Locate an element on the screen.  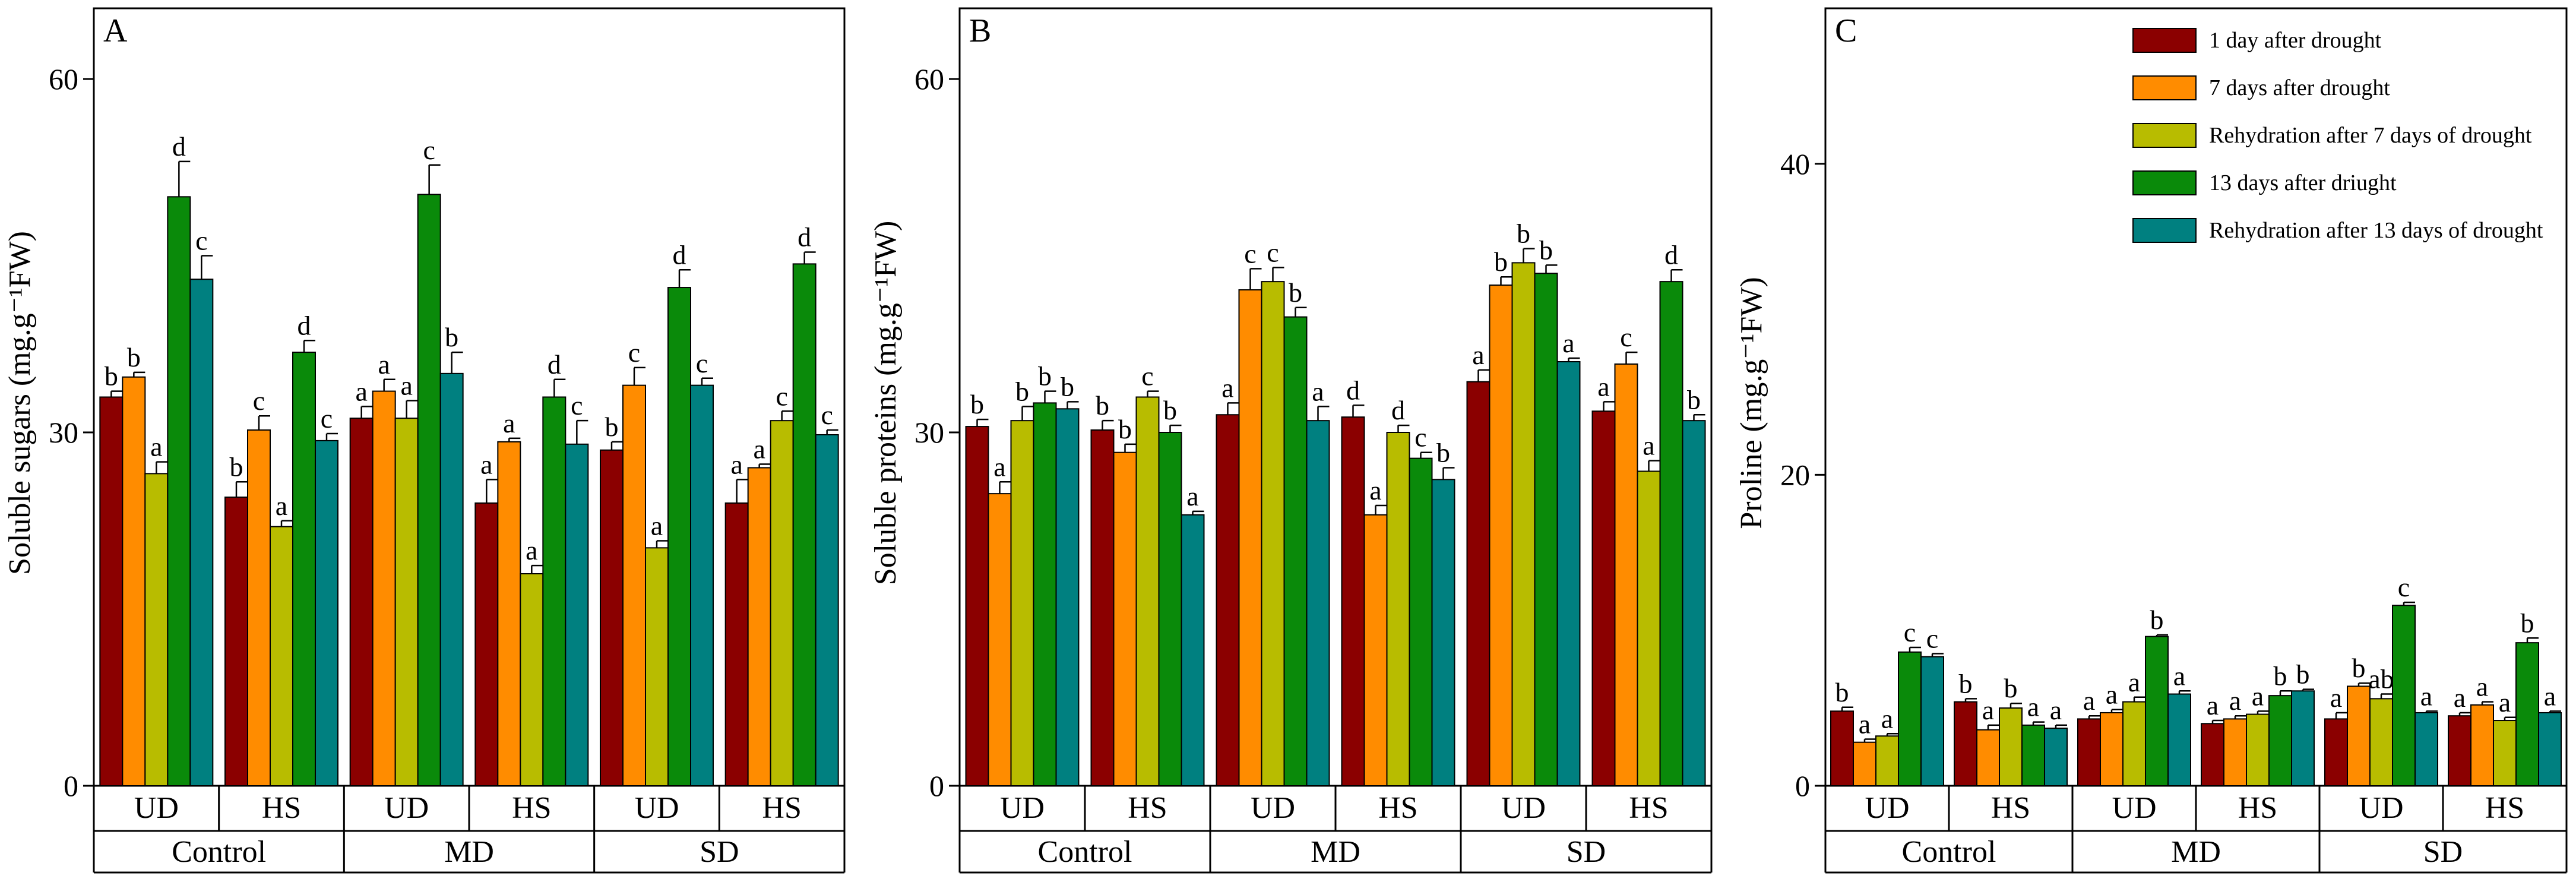
treatment-label: Control is located at coordinates (219, 852).